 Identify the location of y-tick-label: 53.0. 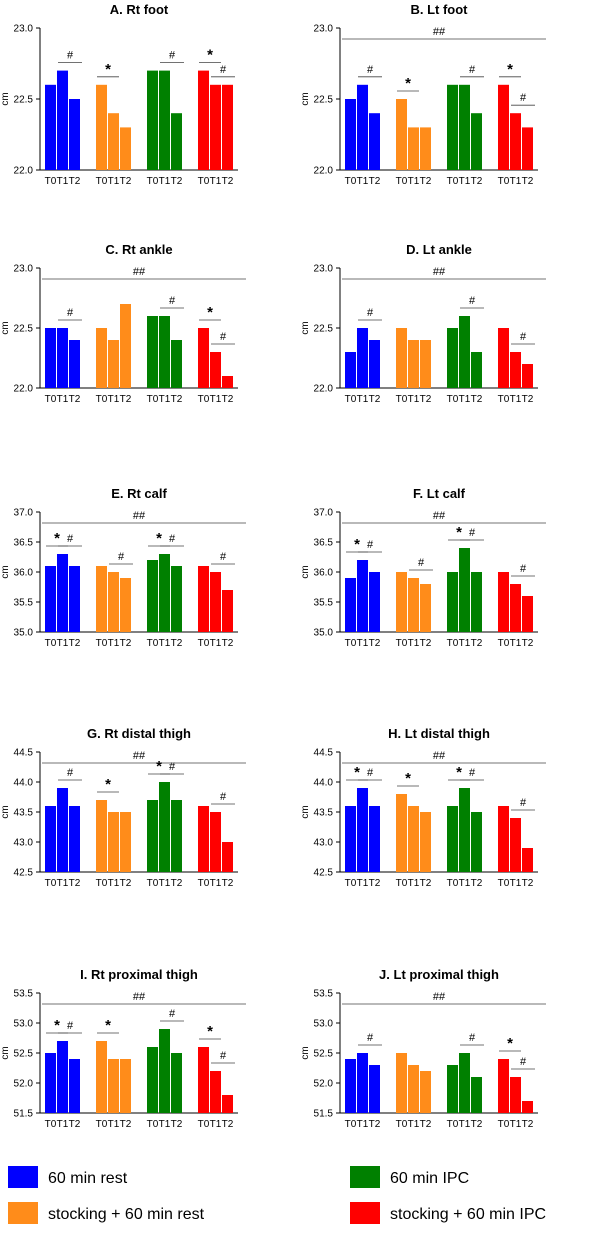
(24, 1024).